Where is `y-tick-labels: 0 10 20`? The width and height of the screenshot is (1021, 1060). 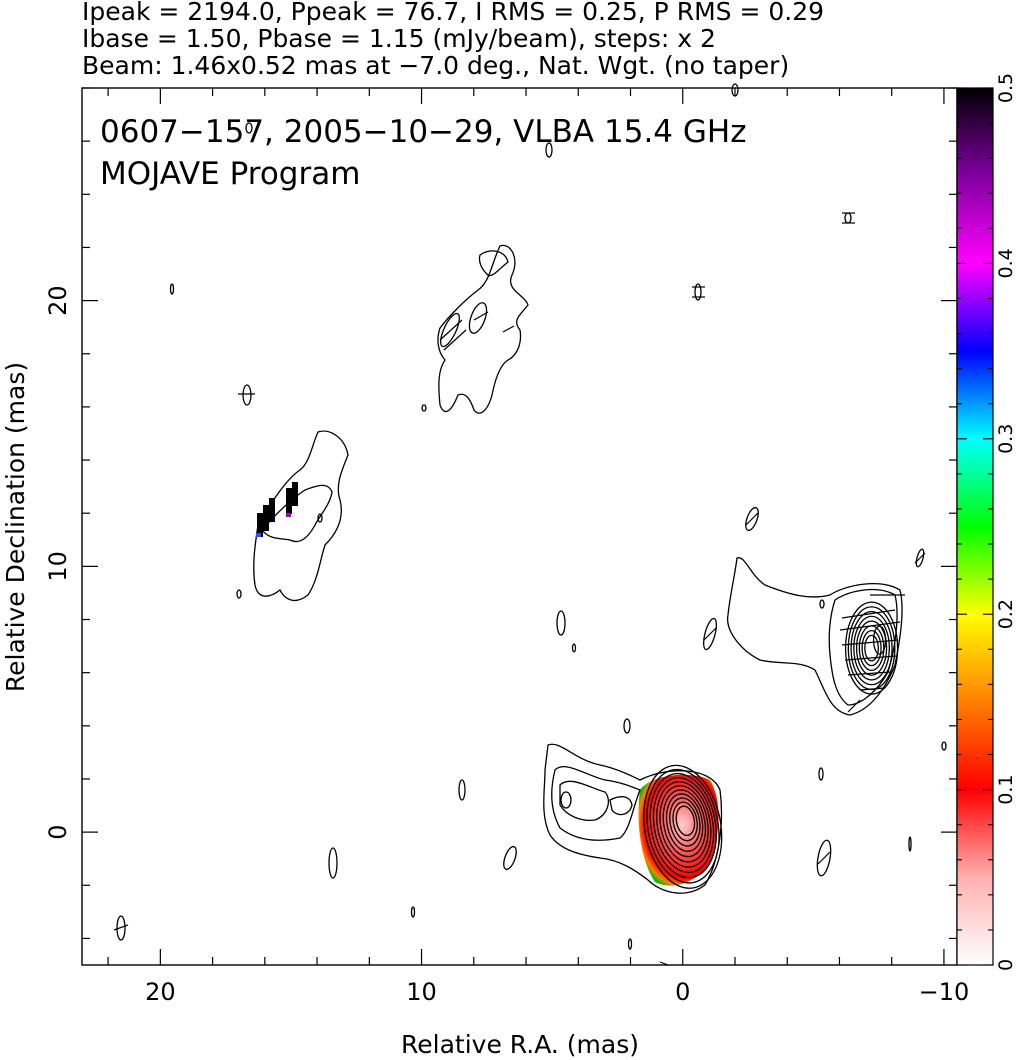 y-tick-labels: 0 10 20 is located at coordinates (58, 562).